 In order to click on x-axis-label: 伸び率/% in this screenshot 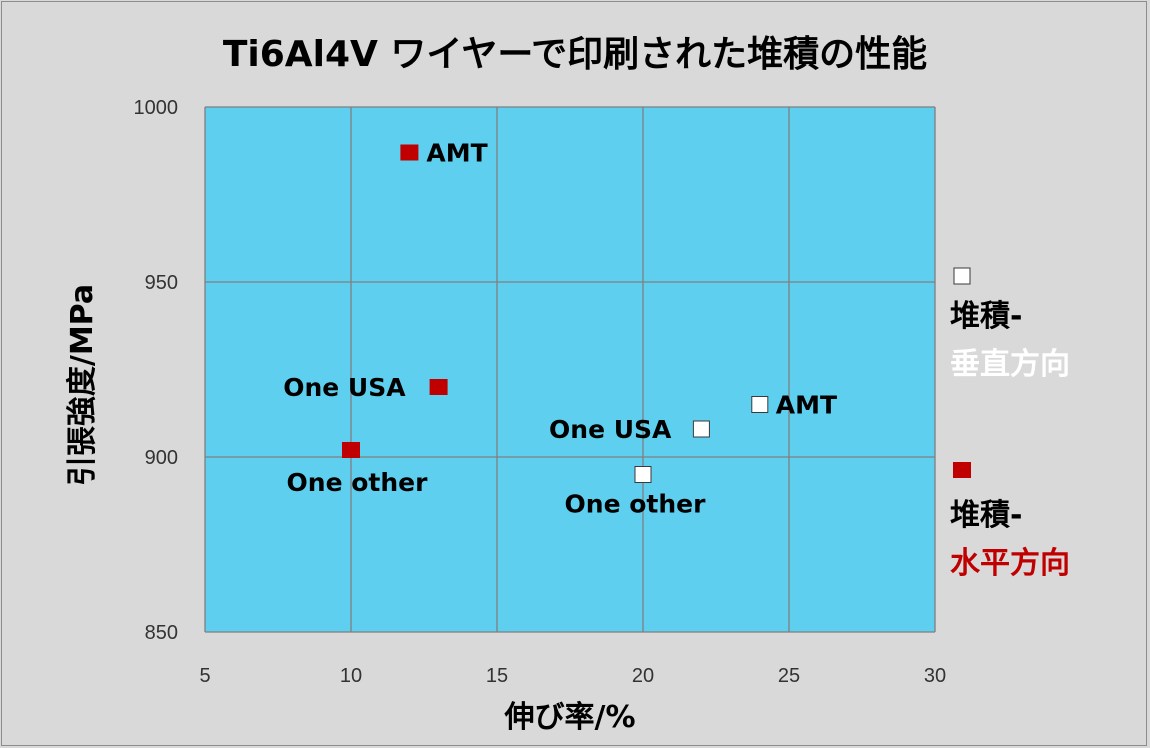, I will do `click(569, 717)`.